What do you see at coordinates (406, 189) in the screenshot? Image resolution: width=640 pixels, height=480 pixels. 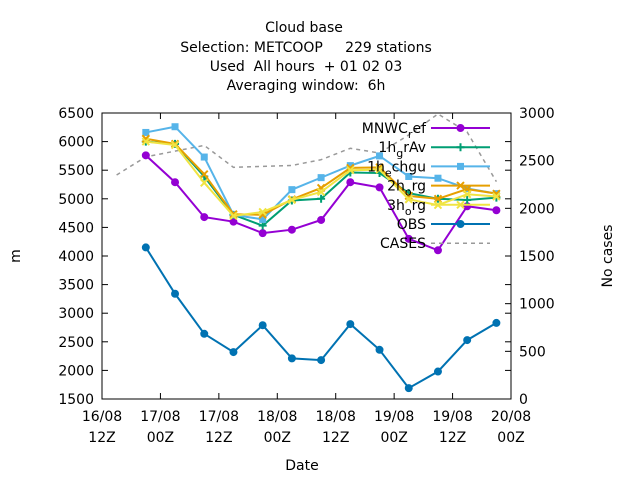 I see `legend-label: 2horg` at bounding box center [406, 189].